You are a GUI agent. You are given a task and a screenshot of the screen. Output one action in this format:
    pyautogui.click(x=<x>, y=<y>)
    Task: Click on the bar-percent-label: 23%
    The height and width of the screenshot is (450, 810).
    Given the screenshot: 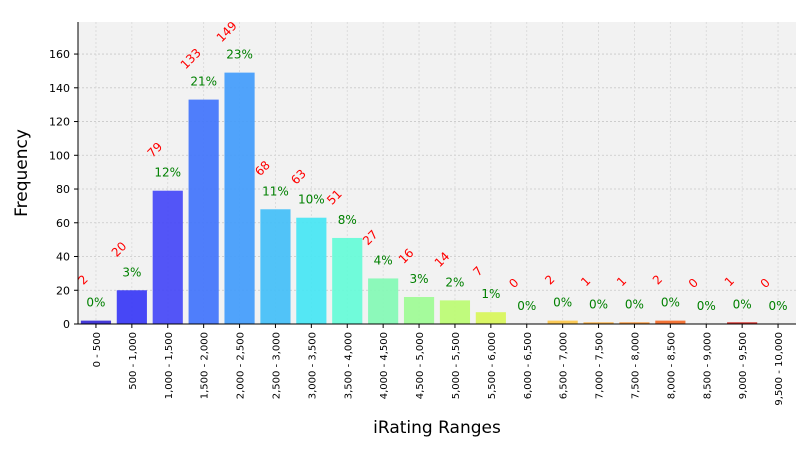 What is the action you would take?
    pyautogui.click(x=239, y=55)
    